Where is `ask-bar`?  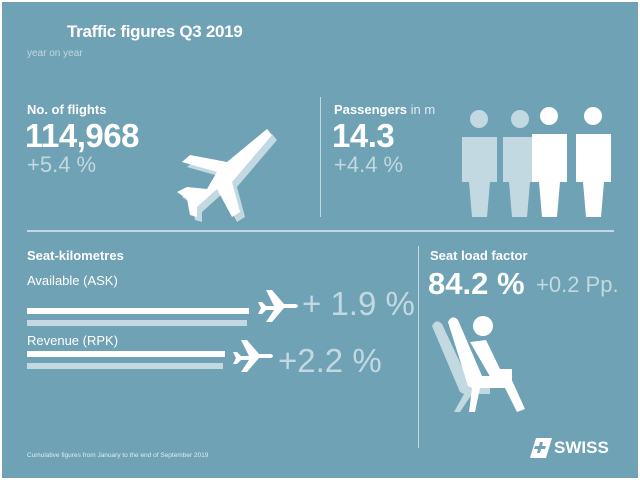
ask-bar is located at coordinates (138, 311).